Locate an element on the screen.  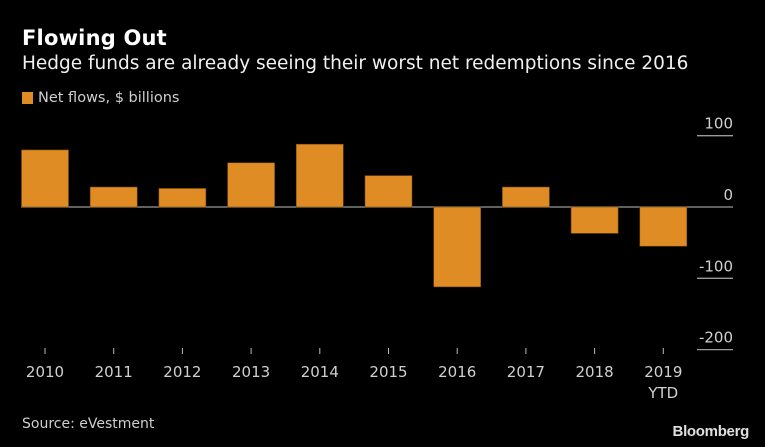
x-tick-label: 2010 is located at coordinates (45, 372).